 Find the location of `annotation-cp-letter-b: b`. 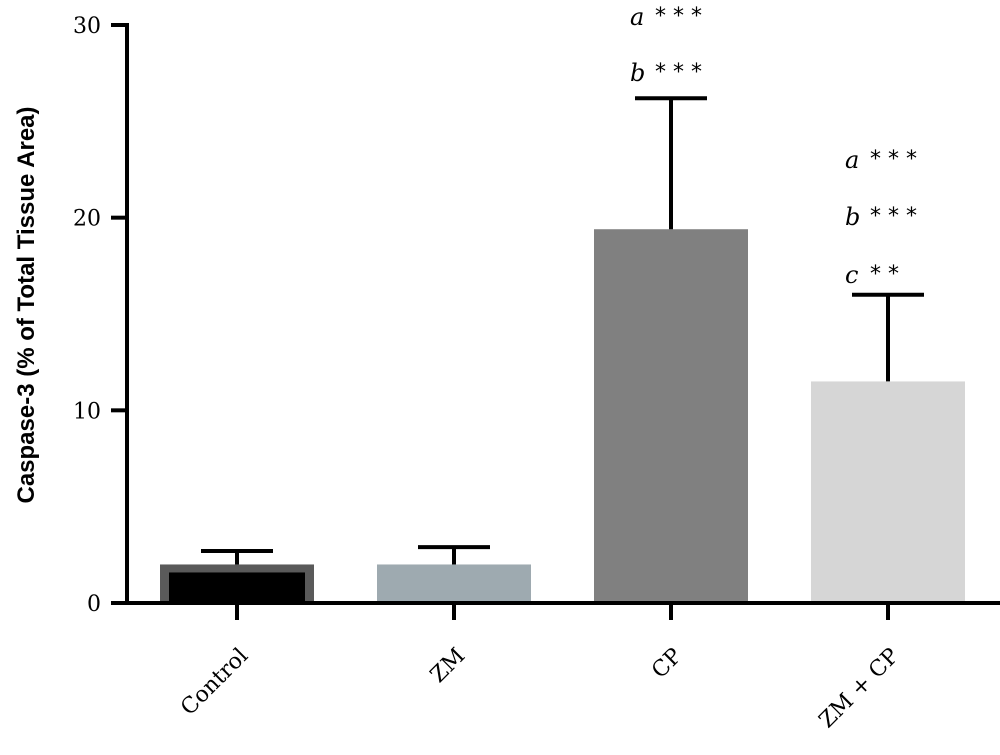

annotation-cp-letter-b: b is located at coordinates (637, 73).